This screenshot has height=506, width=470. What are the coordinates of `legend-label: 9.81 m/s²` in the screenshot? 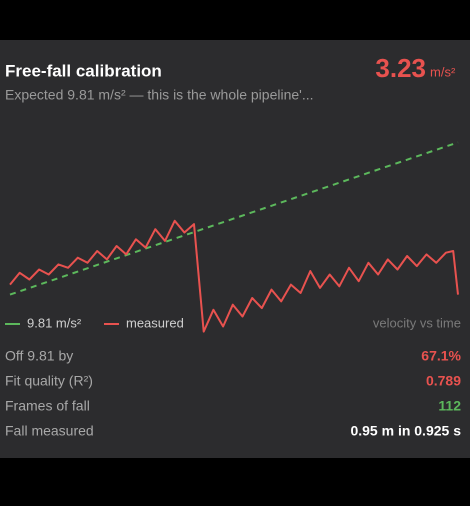 It's located at (54, 322).